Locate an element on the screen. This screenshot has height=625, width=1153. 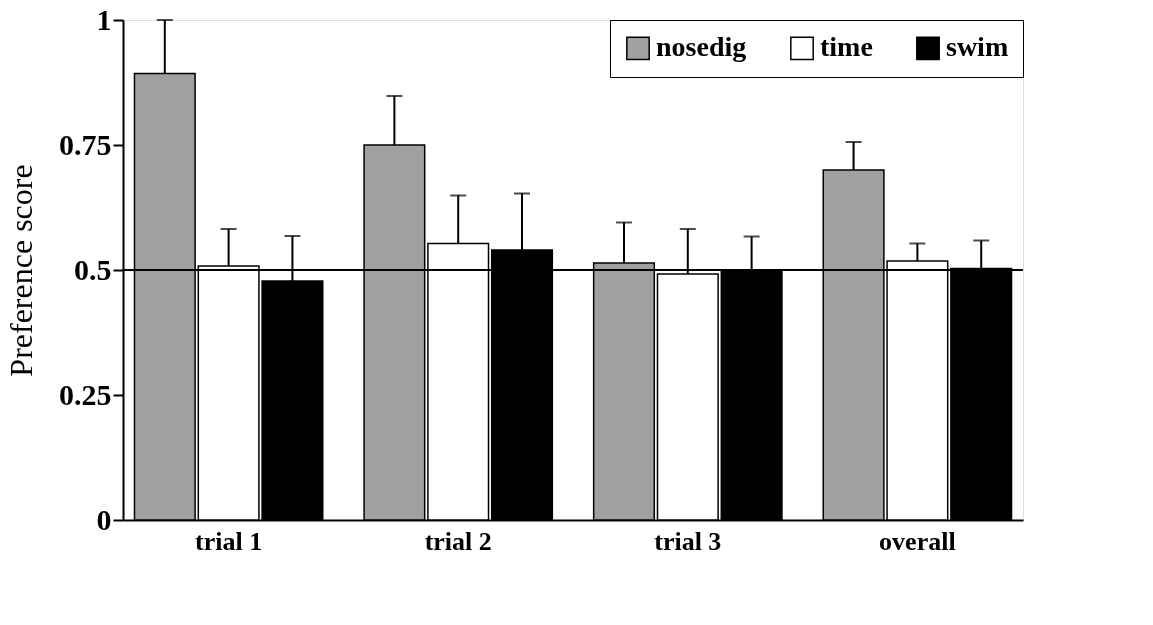
y-tick-label: 0.25 is located at coordinates (85, 394).